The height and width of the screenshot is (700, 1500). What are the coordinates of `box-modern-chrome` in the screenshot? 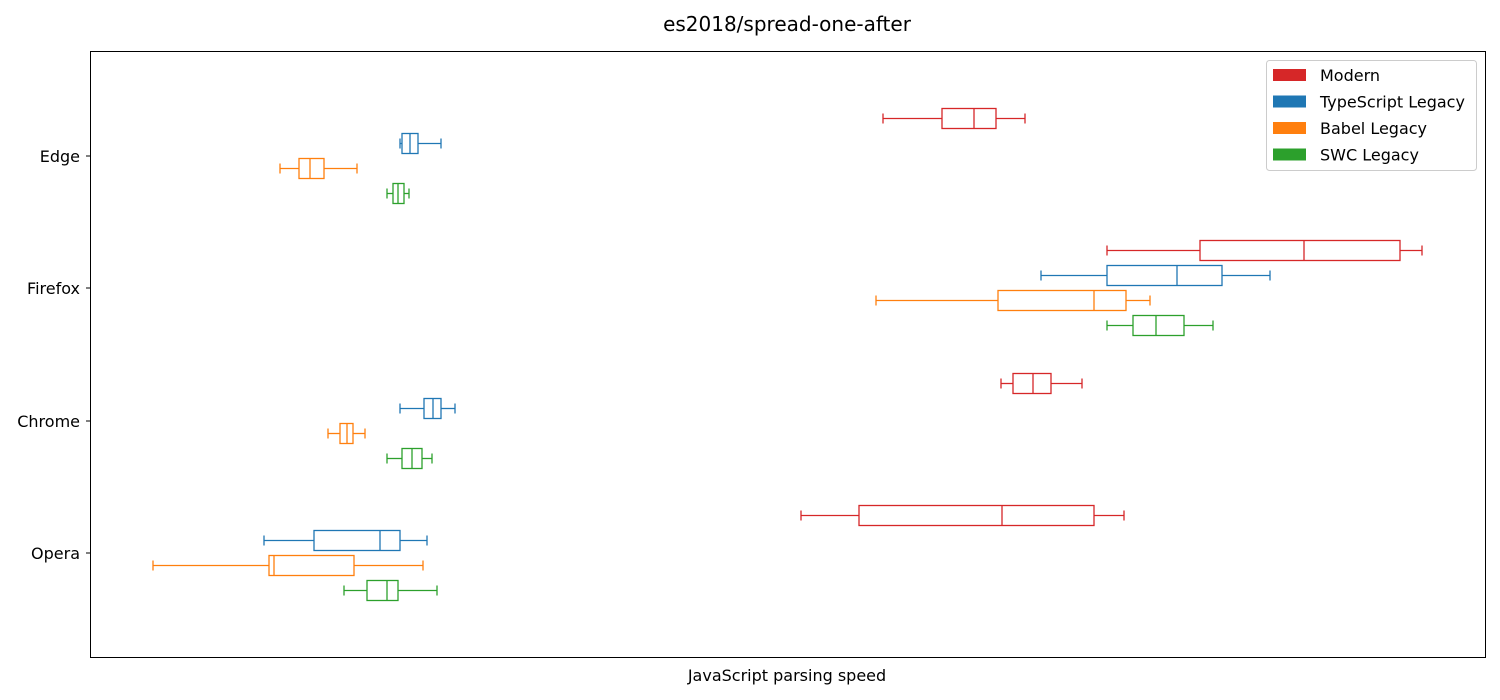 It's located at (1041, 383).